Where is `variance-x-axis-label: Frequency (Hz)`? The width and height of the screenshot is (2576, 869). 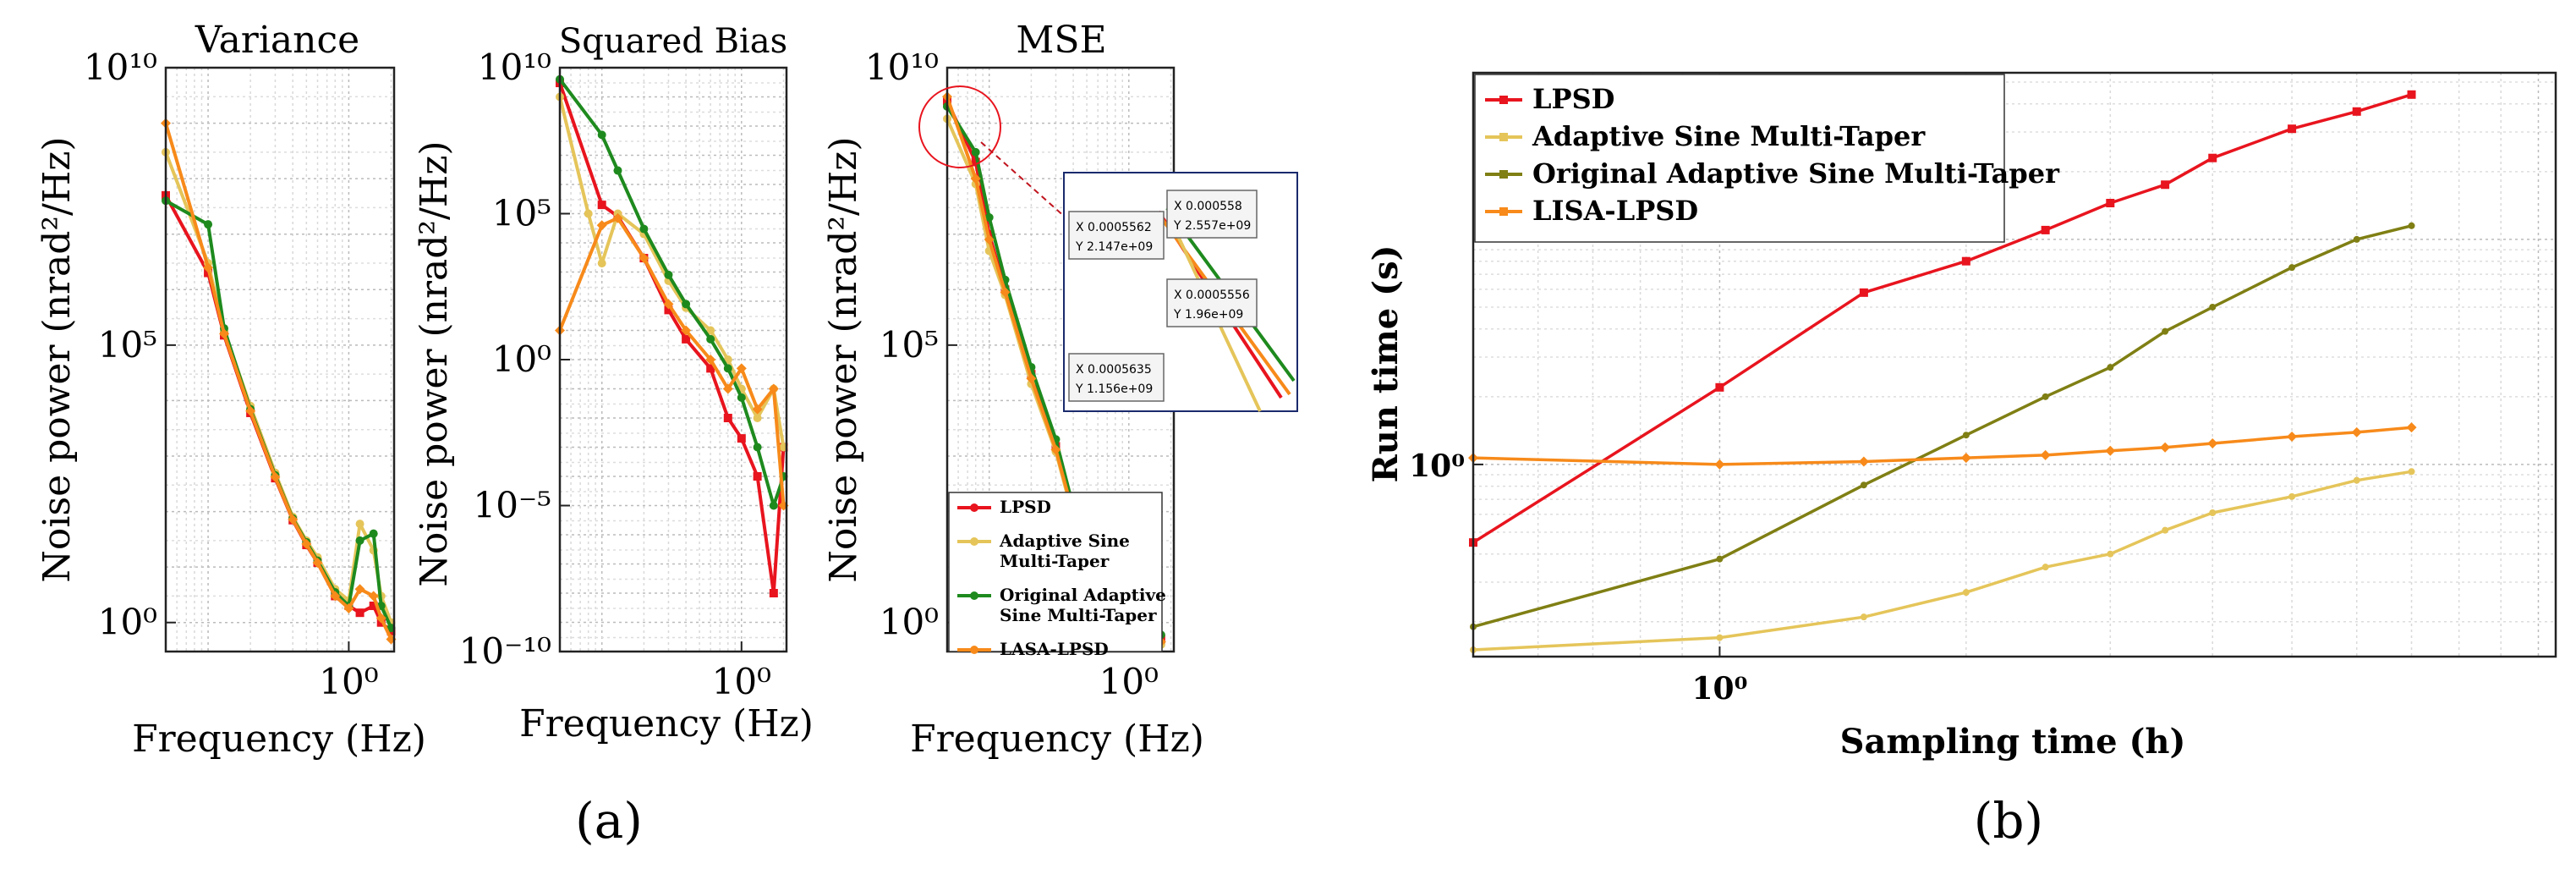 variance-x-axis-label: Frequency (Hz) is located at coordinates (279, 739).